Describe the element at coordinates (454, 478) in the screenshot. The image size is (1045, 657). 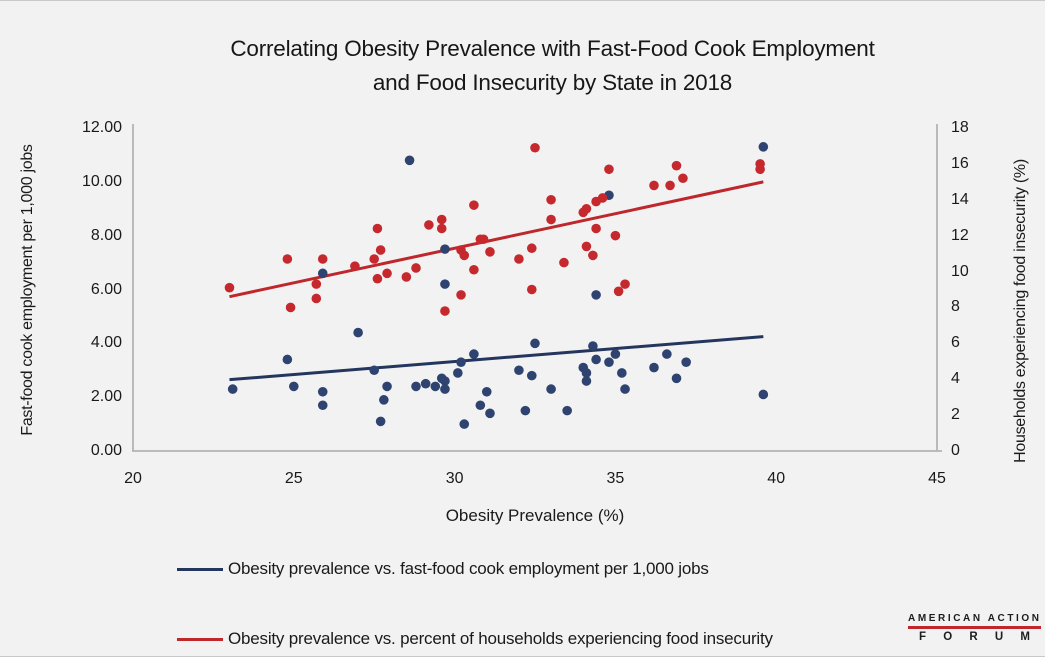
I see `x-tick-label: 30` at that location.